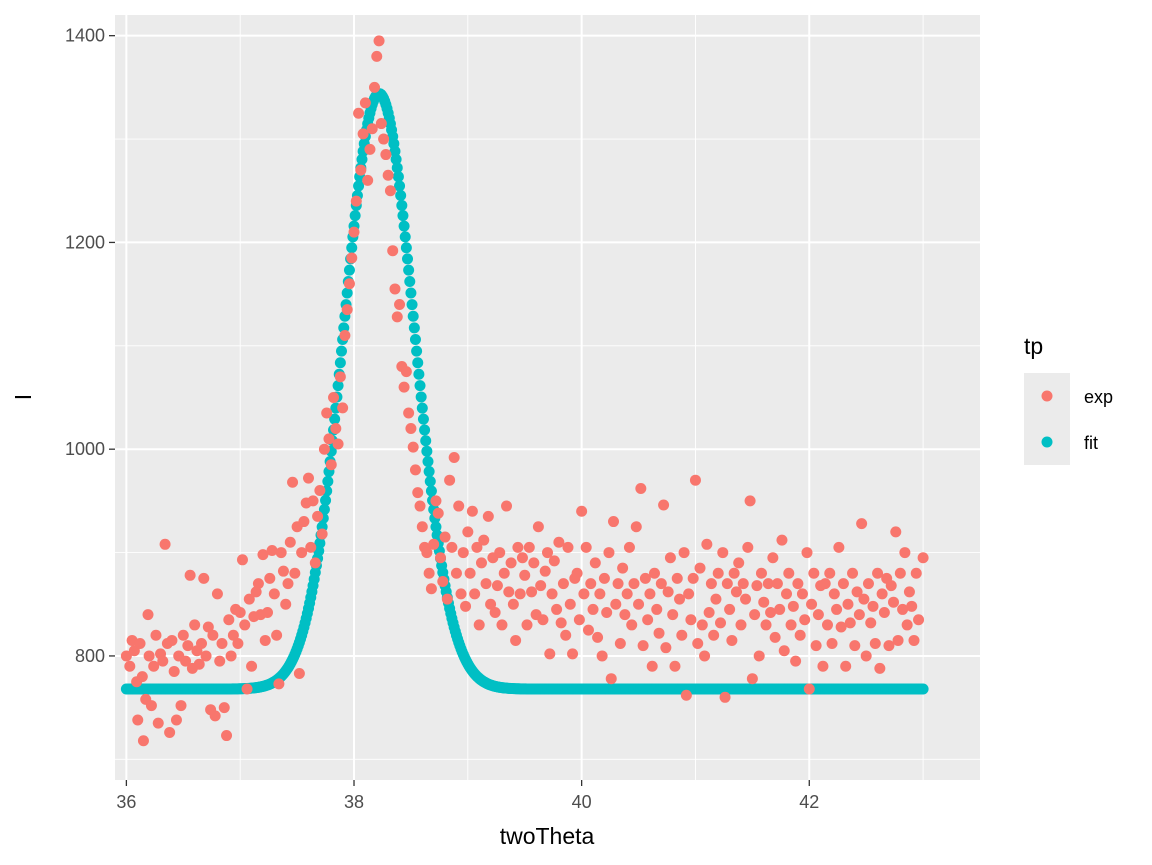 The width and height of the screenshot is (1152, 865). What do you see at coordinates (1068, 399) in the screenshot?
I see `legend: tp exp fit` at bounding box center [1068, 399].